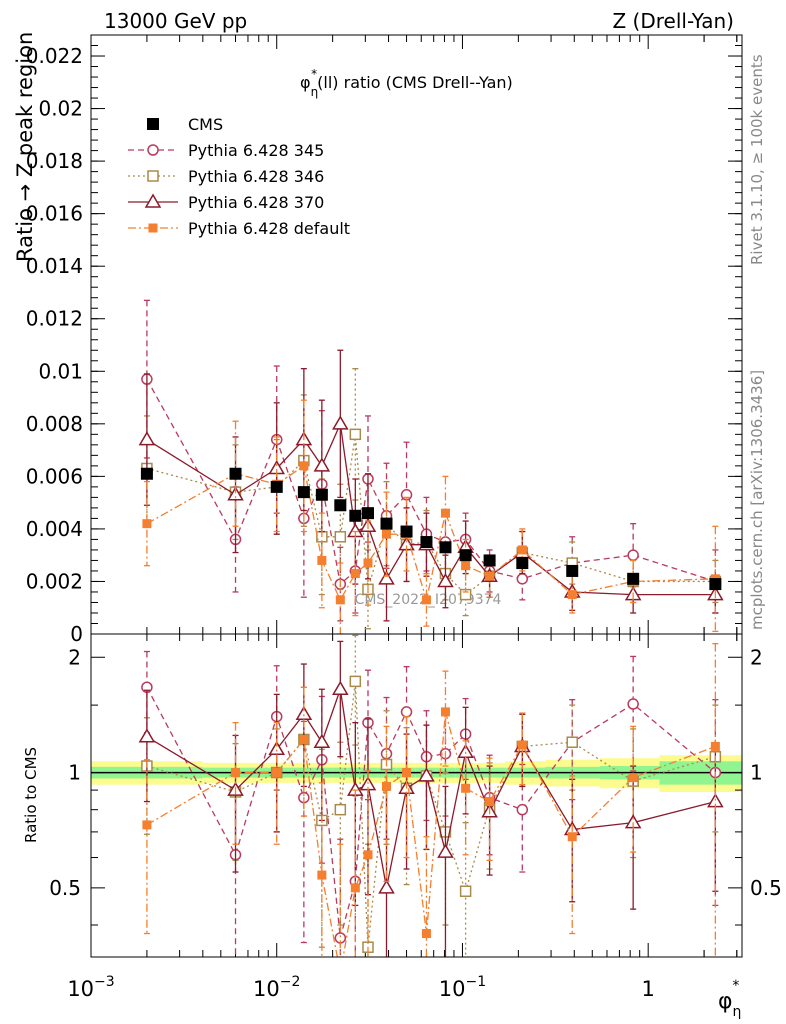 The image size is (786, 1024). Describe the element at coordinates (756, 773) in the screenshot. I see `ratio-ytick-label-right: 1` at that location.